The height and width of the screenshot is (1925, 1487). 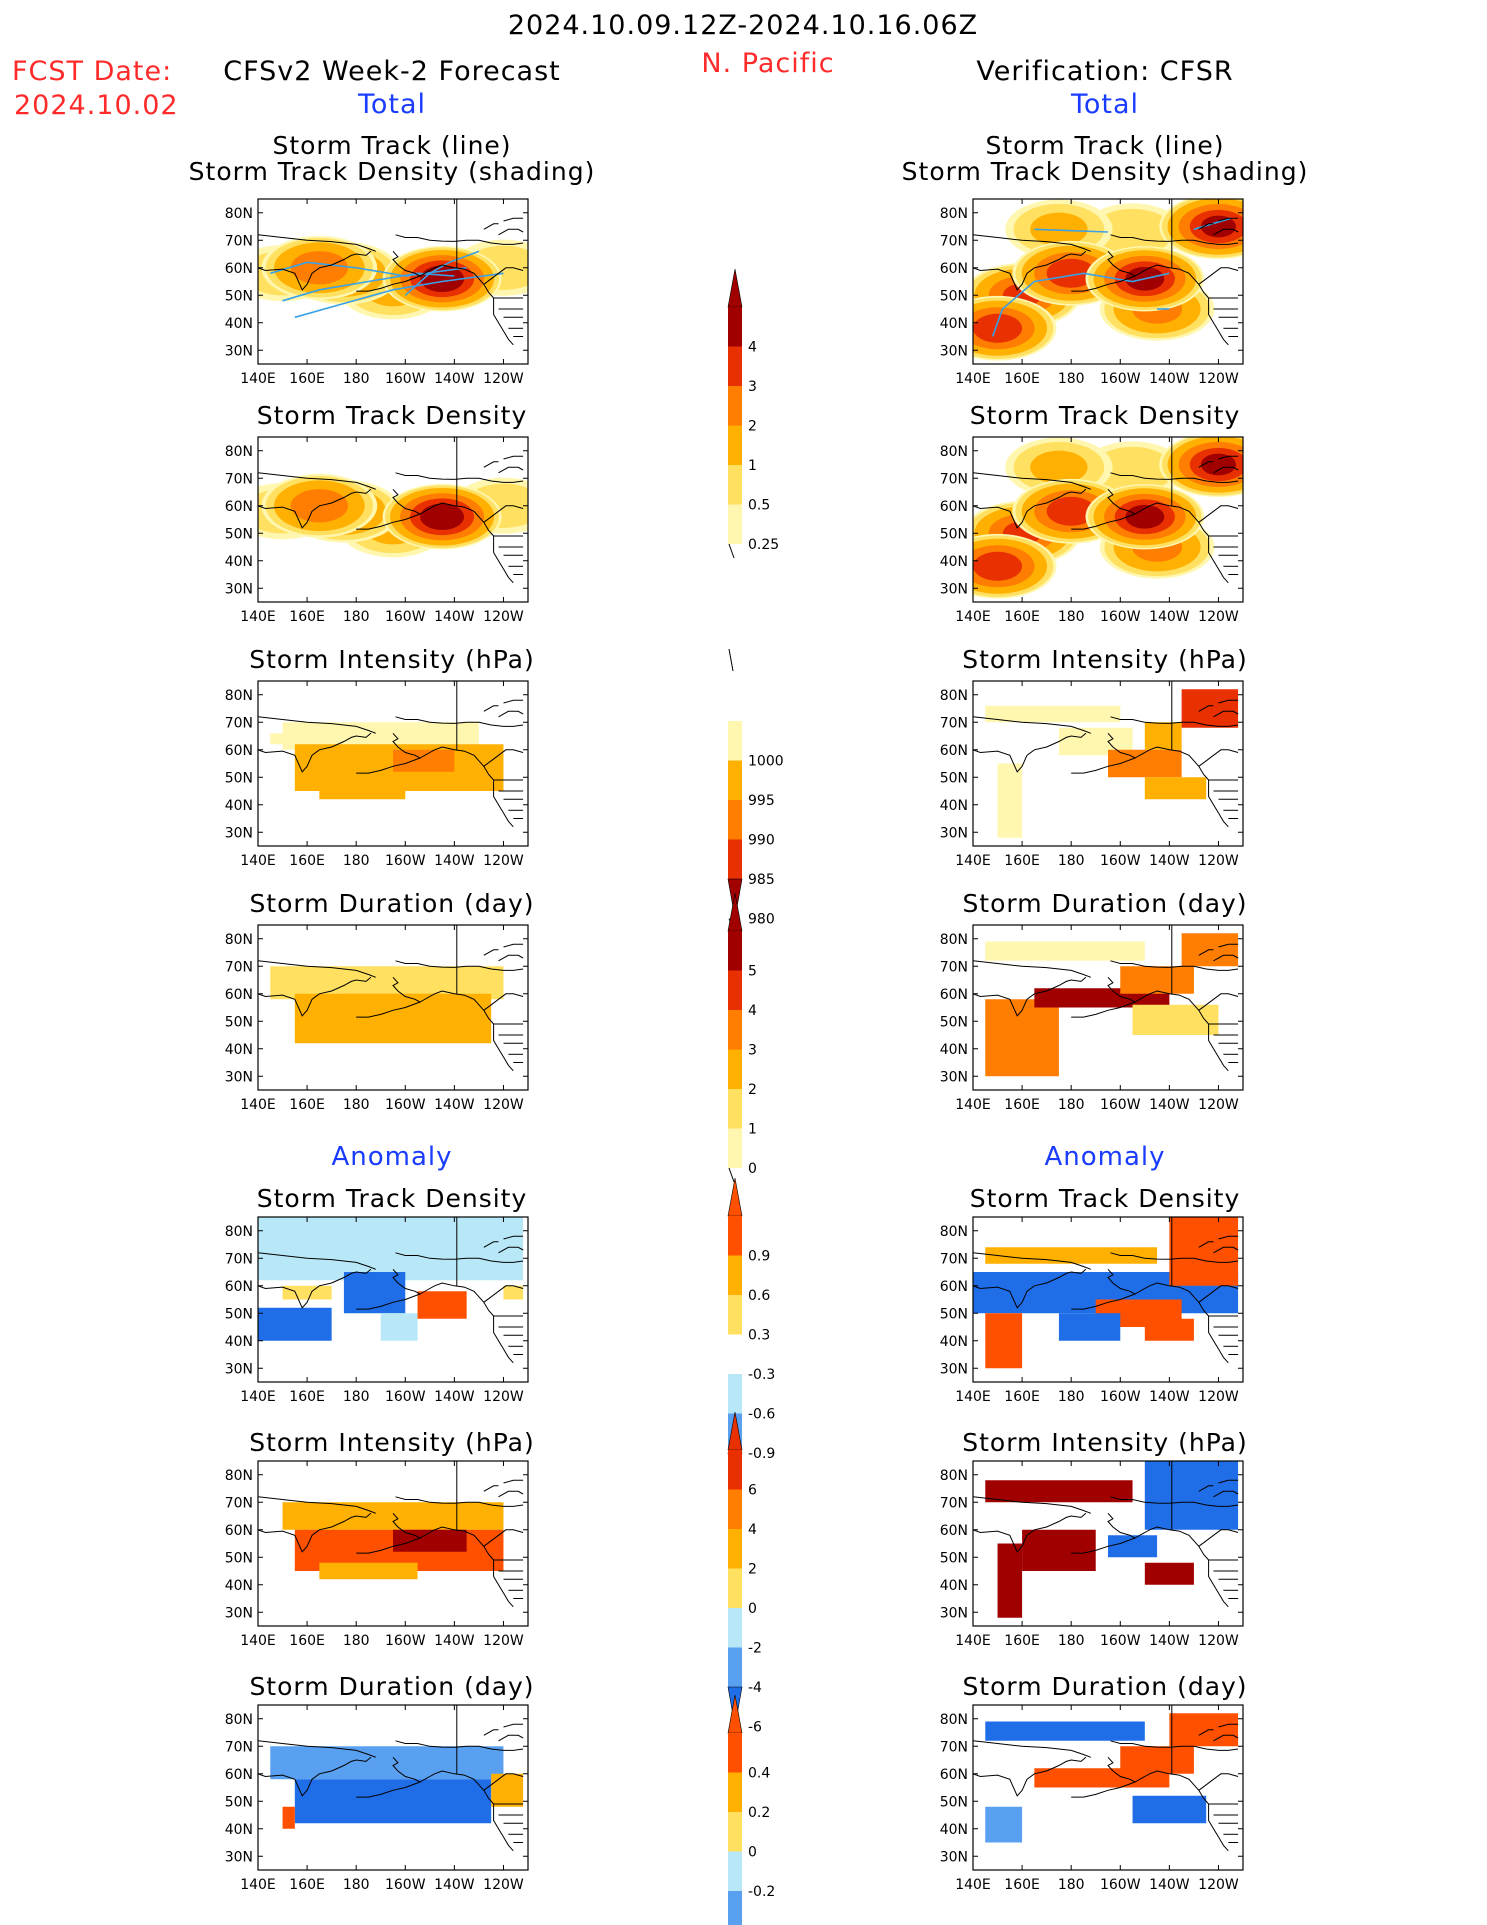 I want to click on colorbar-tick-label: -2, so click(x=755, y=1649).